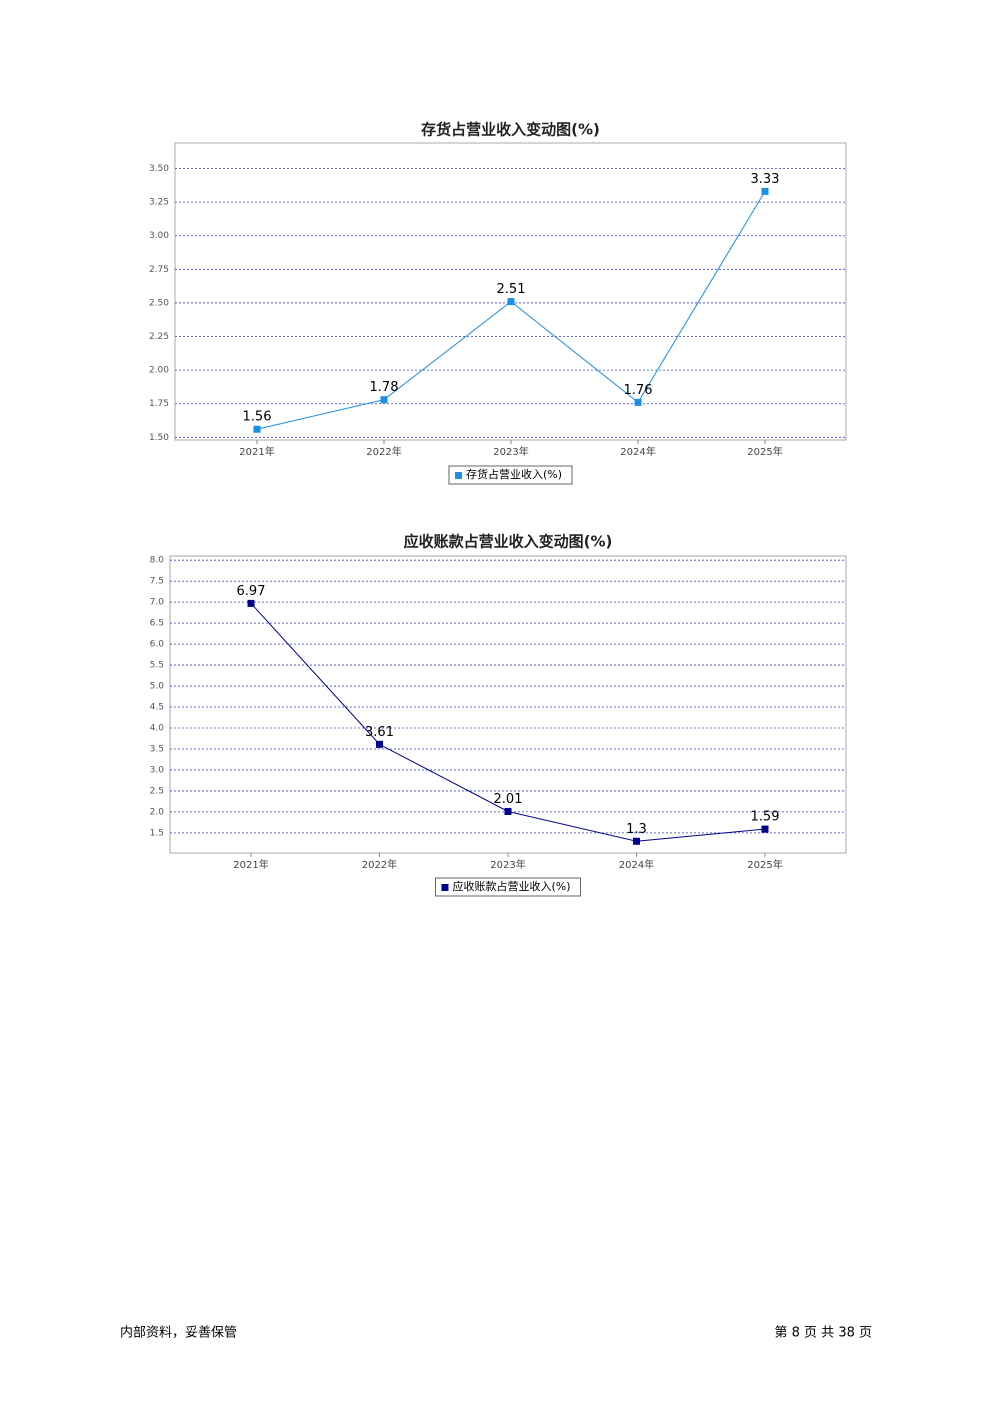  Describe the element at coordinates (251, 591) in the screenshot. I see `data-label: 6.97` at that location.